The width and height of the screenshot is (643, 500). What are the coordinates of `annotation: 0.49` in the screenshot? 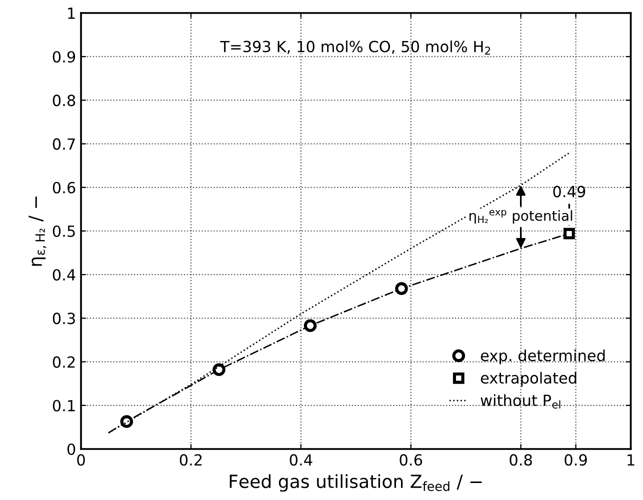 It's located at (569, 192).